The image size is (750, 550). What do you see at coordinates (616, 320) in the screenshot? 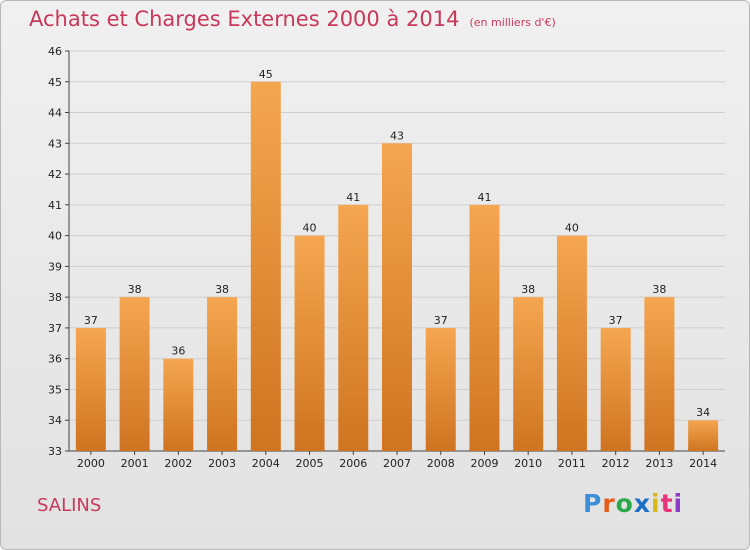
I see `data-label-2012: 37` at bounding box center [616, 320].